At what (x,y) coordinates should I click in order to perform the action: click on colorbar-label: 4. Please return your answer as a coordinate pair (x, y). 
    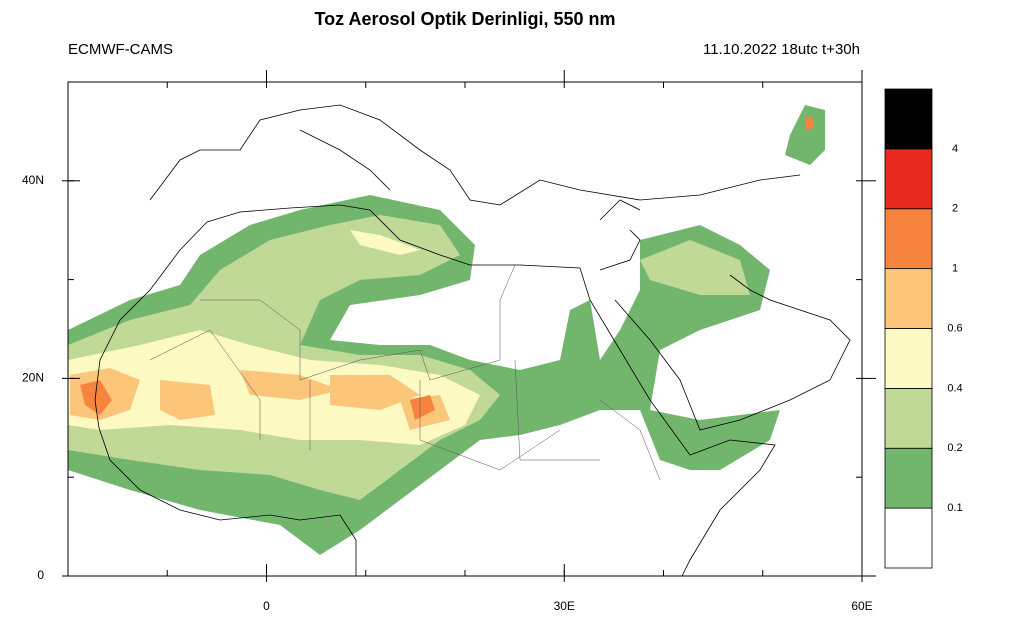
    Looking at the image, I should click on (955, 149).